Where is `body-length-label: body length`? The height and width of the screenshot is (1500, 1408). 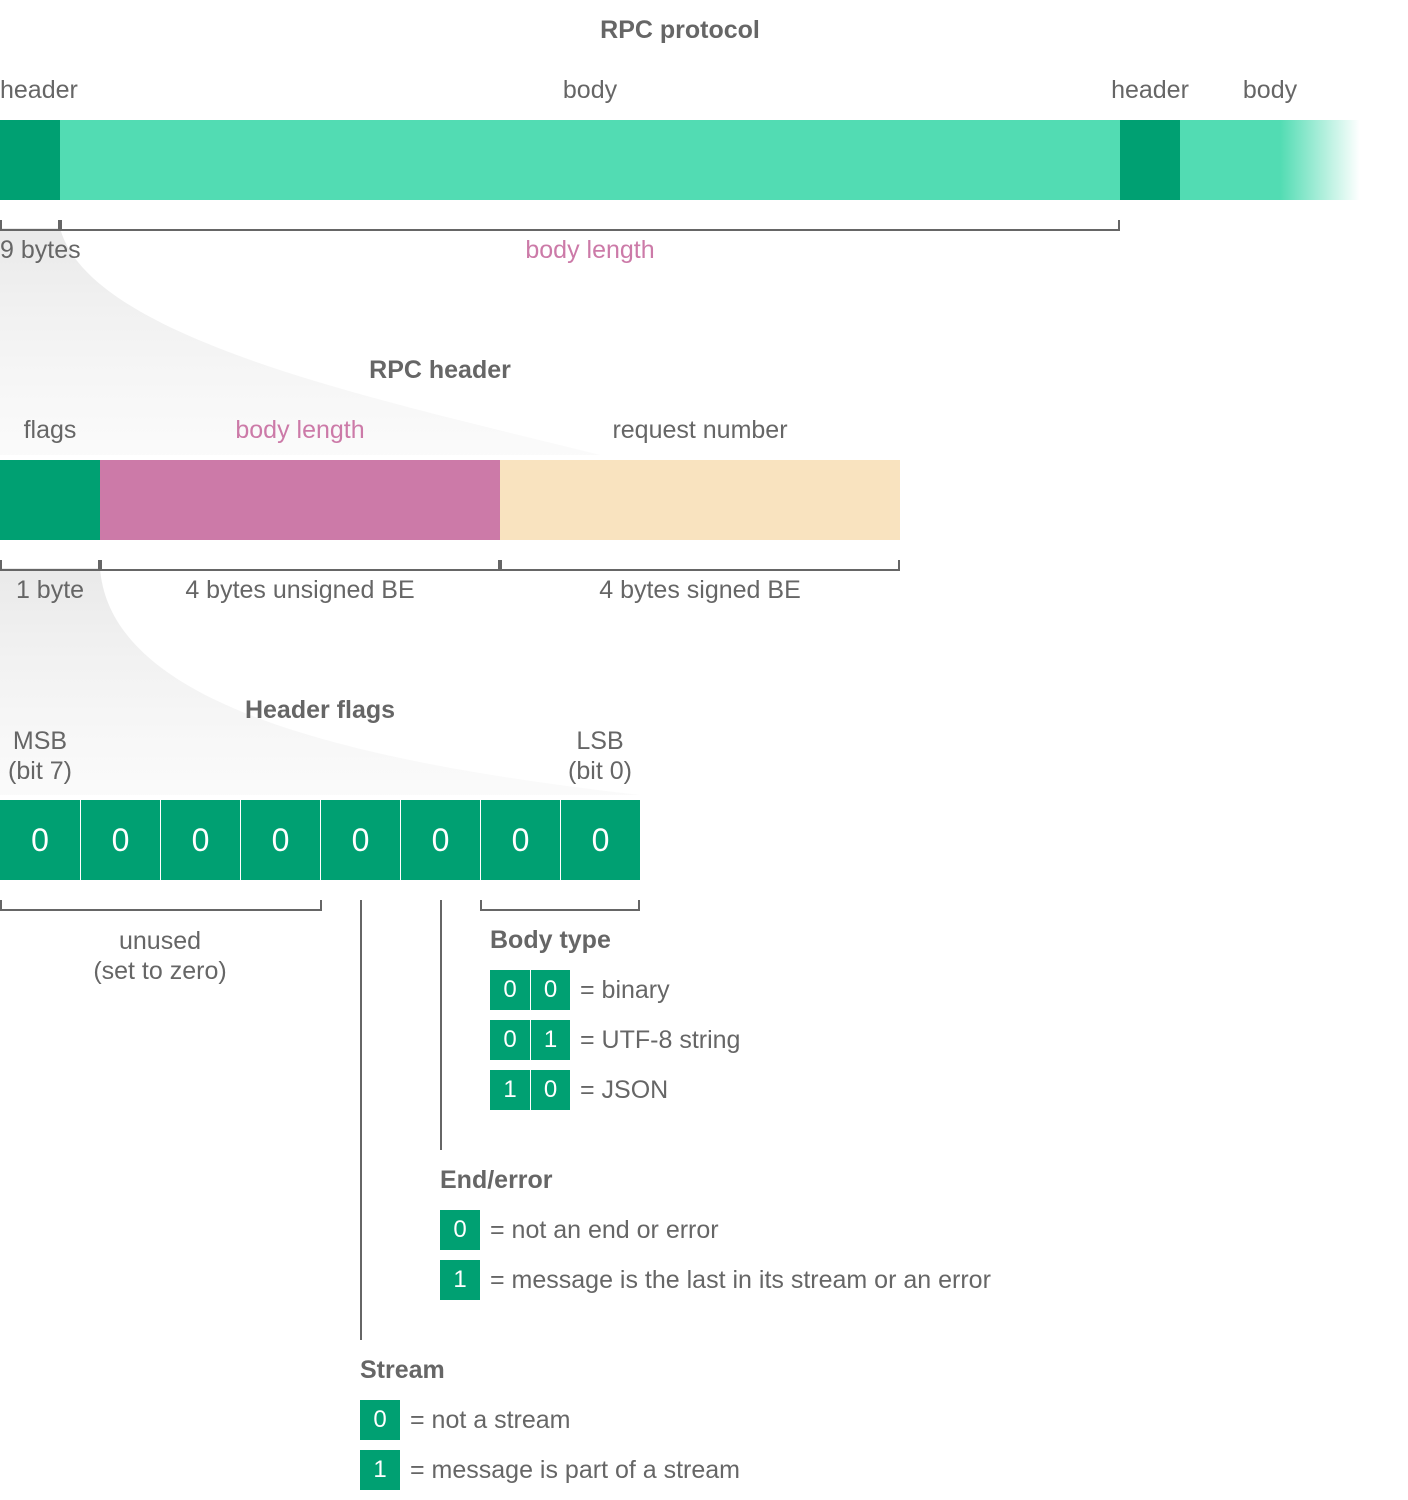
body-length-label: body length is located at coordinates (300, 430).